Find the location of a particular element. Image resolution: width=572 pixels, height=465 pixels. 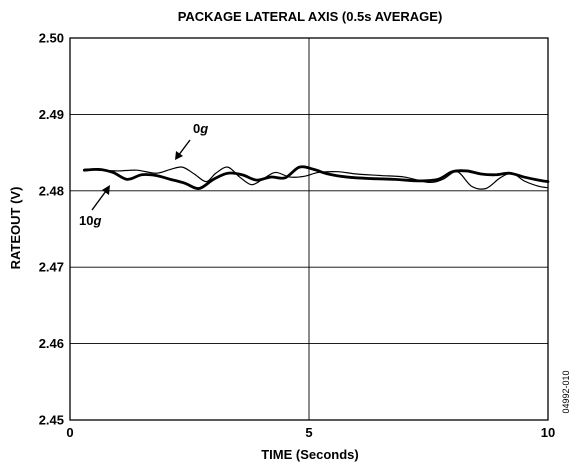

x-tick-label: 5 is located at coordinates (308, 432).